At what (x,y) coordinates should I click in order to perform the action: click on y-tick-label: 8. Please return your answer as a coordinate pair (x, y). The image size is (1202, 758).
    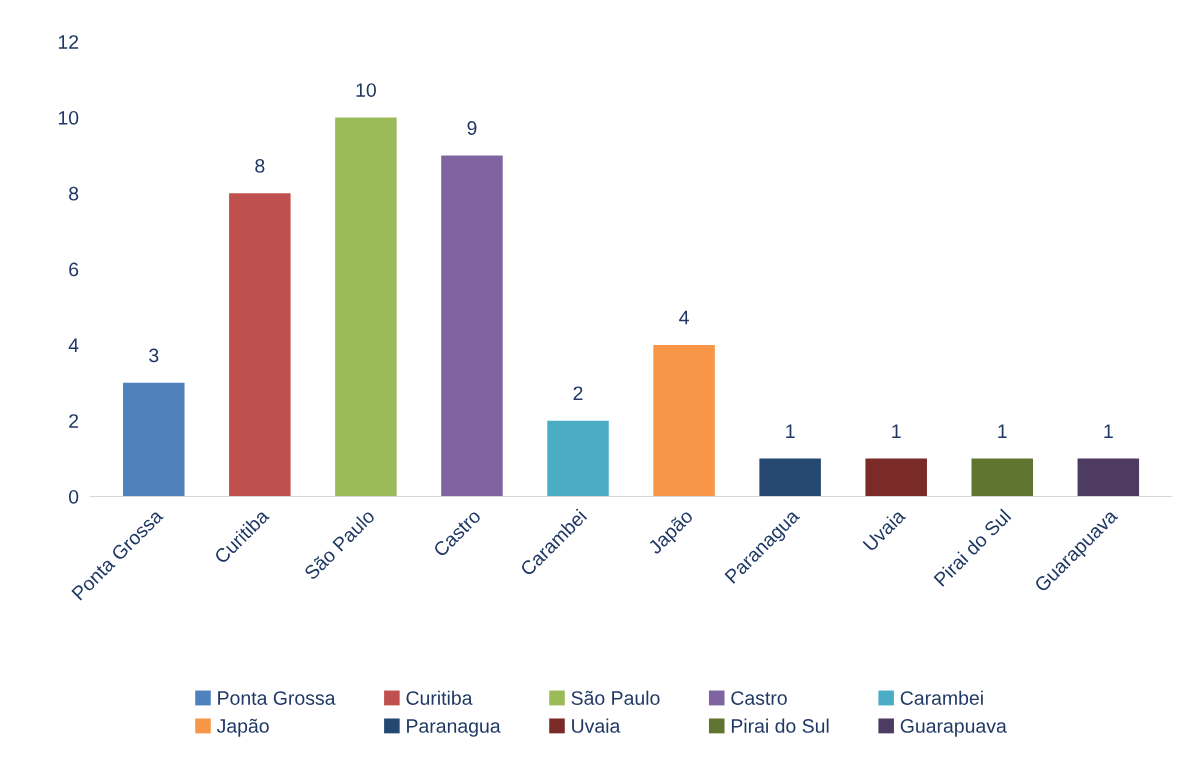
    Looking at the image, I should click on (74, 193).